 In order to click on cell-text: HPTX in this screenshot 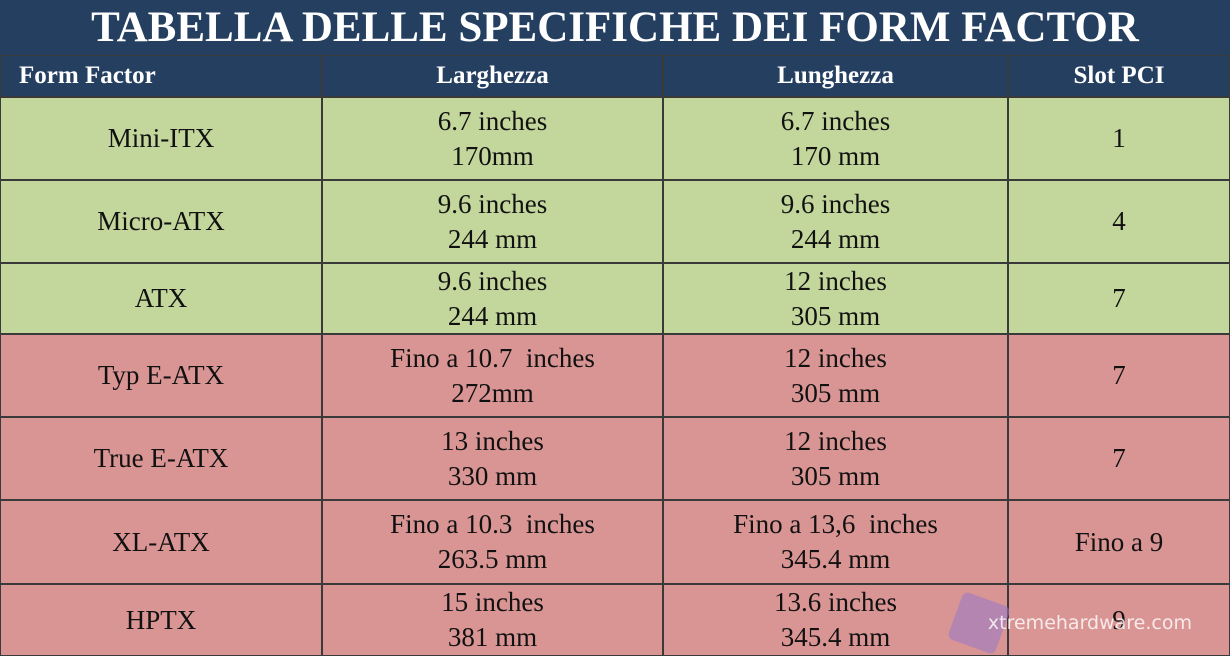, I will do `click(161, 619)`.